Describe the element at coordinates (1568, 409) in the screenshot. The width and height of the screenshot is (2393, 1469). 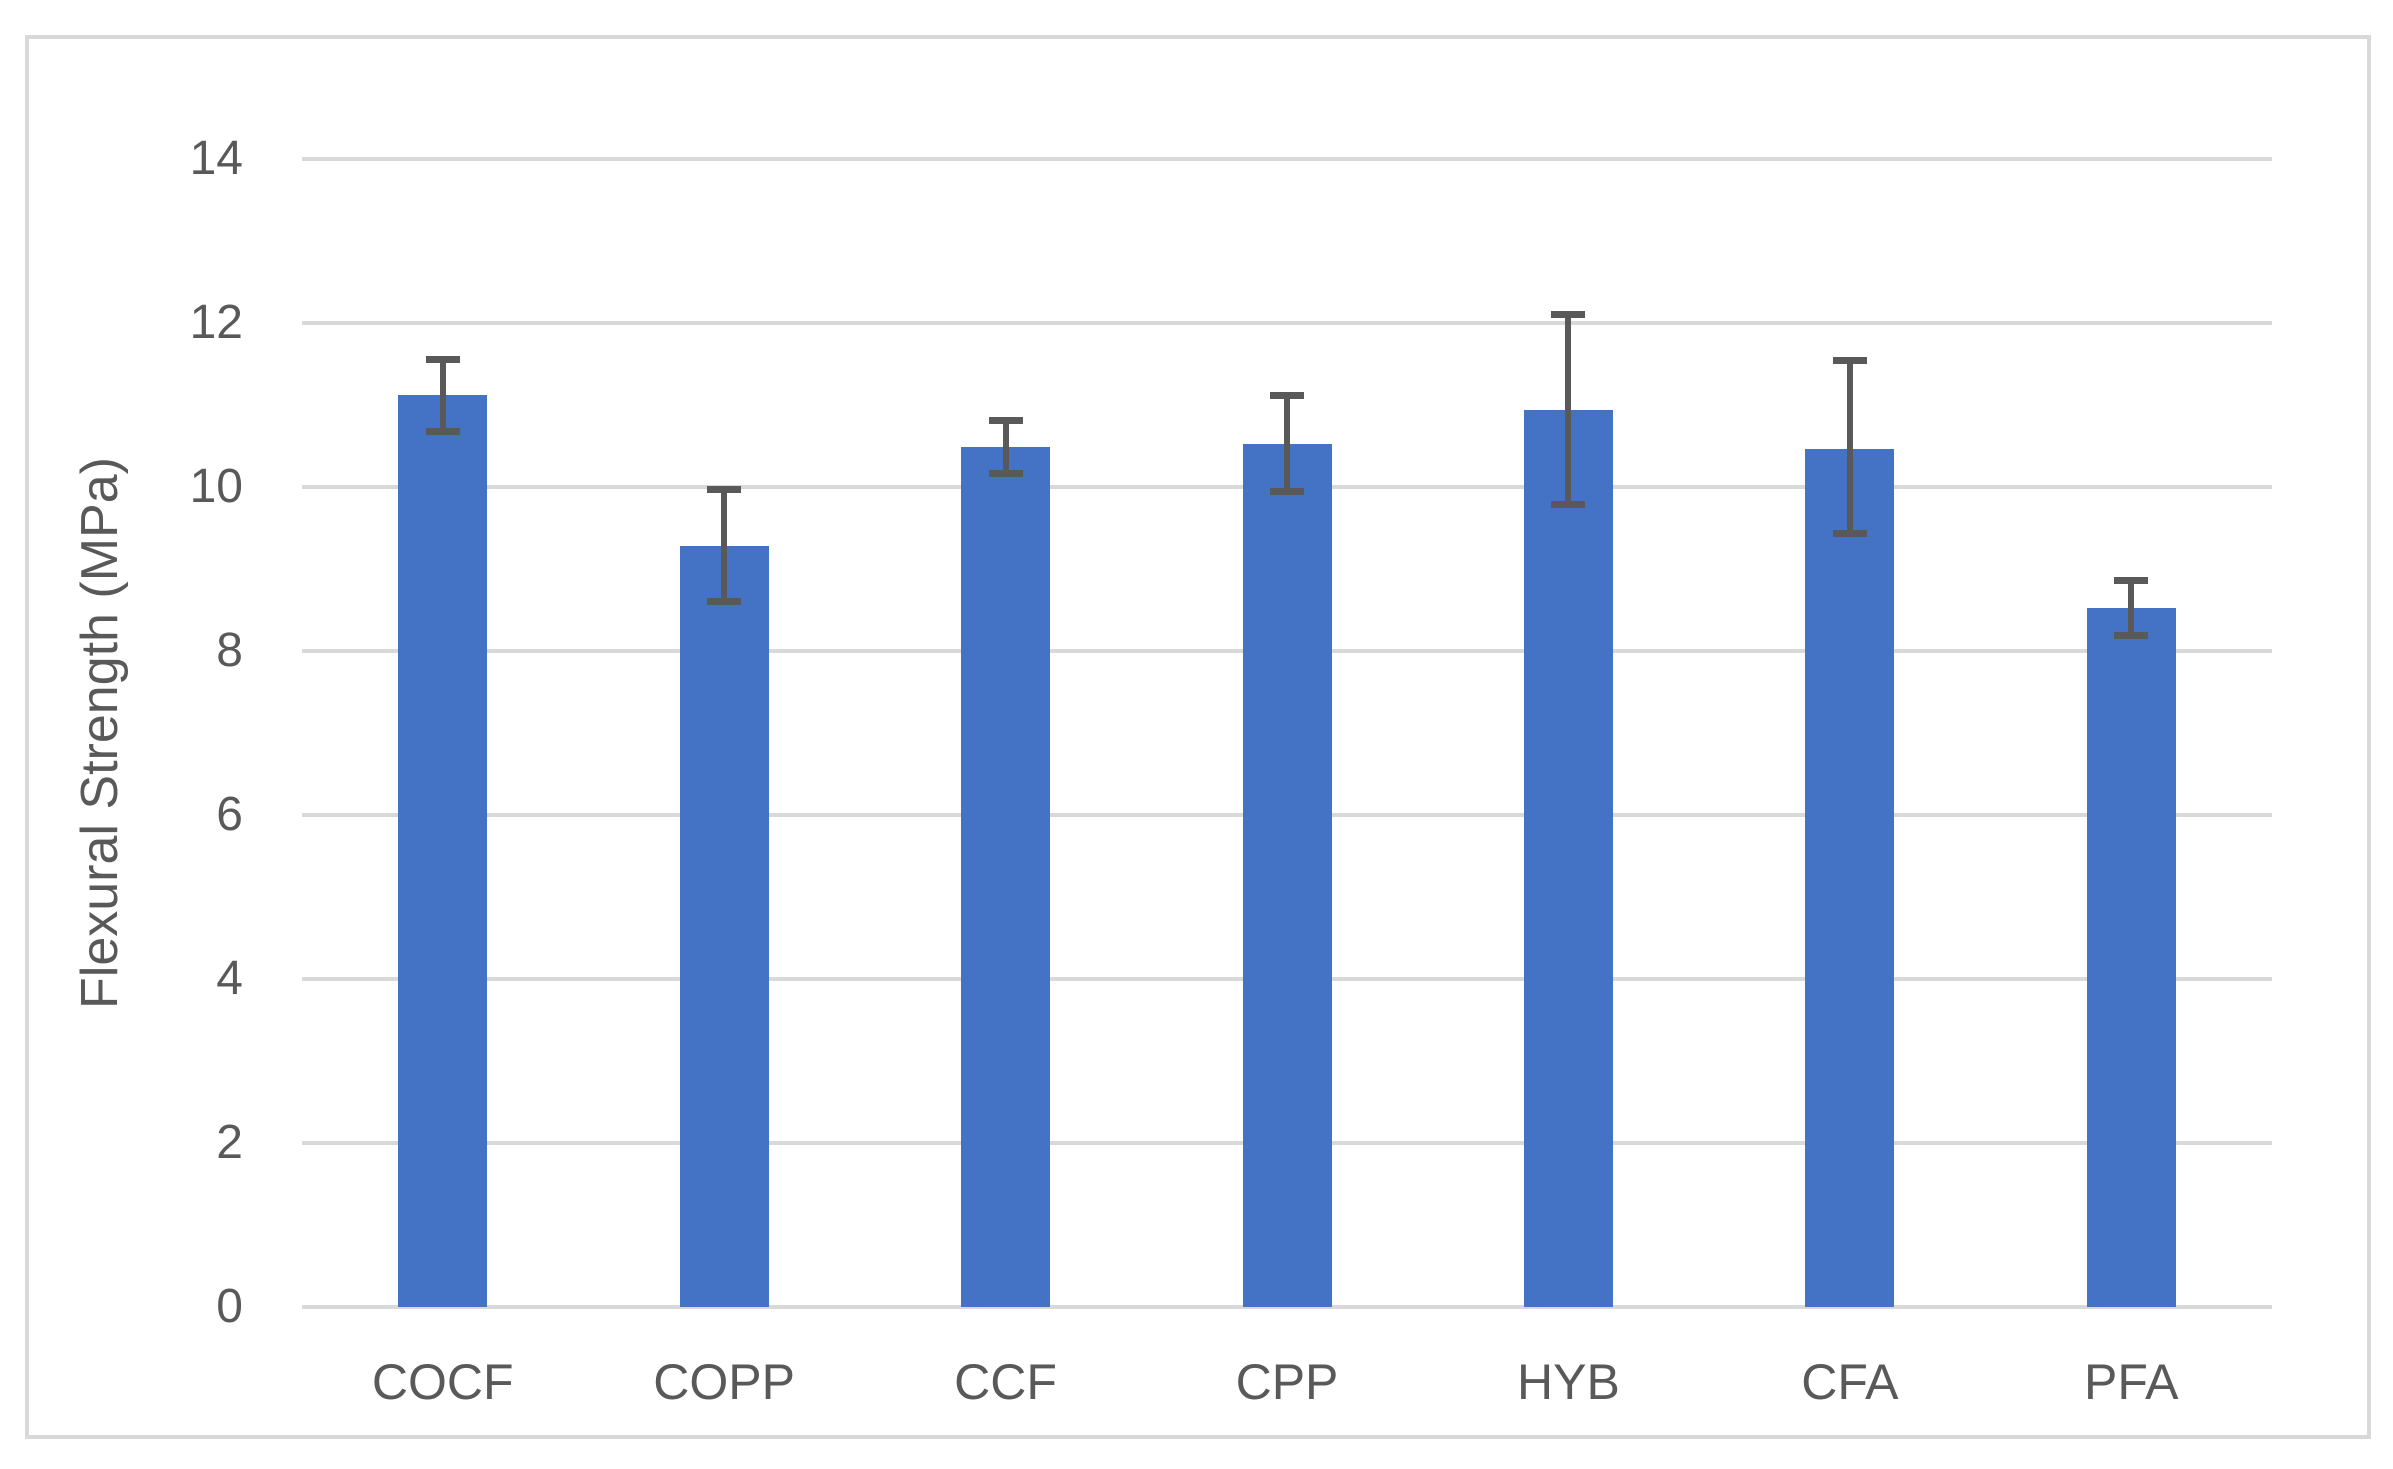
I see `error-bar-whisker-HYB` at that location.